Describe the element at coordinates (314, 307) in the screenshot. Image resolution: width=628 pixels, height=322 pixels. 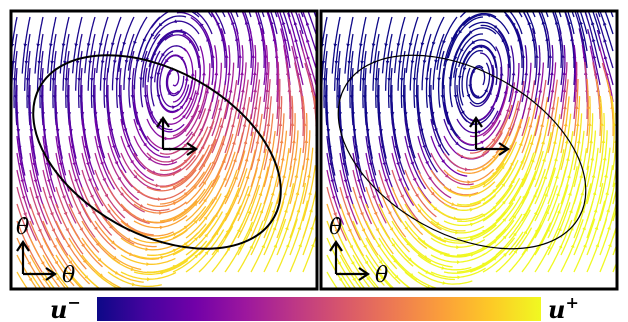
I see `colorbar: u− u+` at that location.